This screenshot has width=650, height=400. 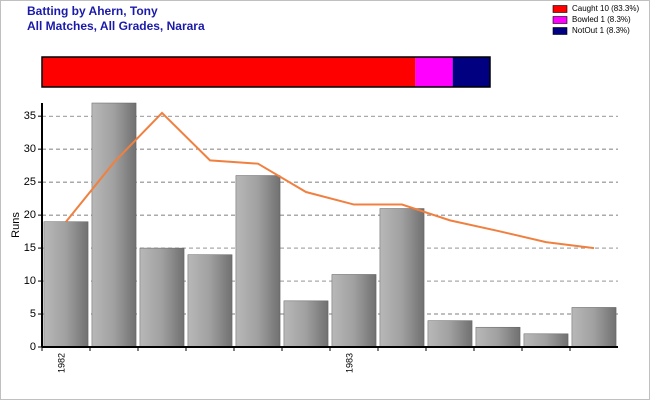 What do you see at coordinates (33, 347) in the screenshot?
I see `y-tick-label: 0` at bounding box center [33, 347].